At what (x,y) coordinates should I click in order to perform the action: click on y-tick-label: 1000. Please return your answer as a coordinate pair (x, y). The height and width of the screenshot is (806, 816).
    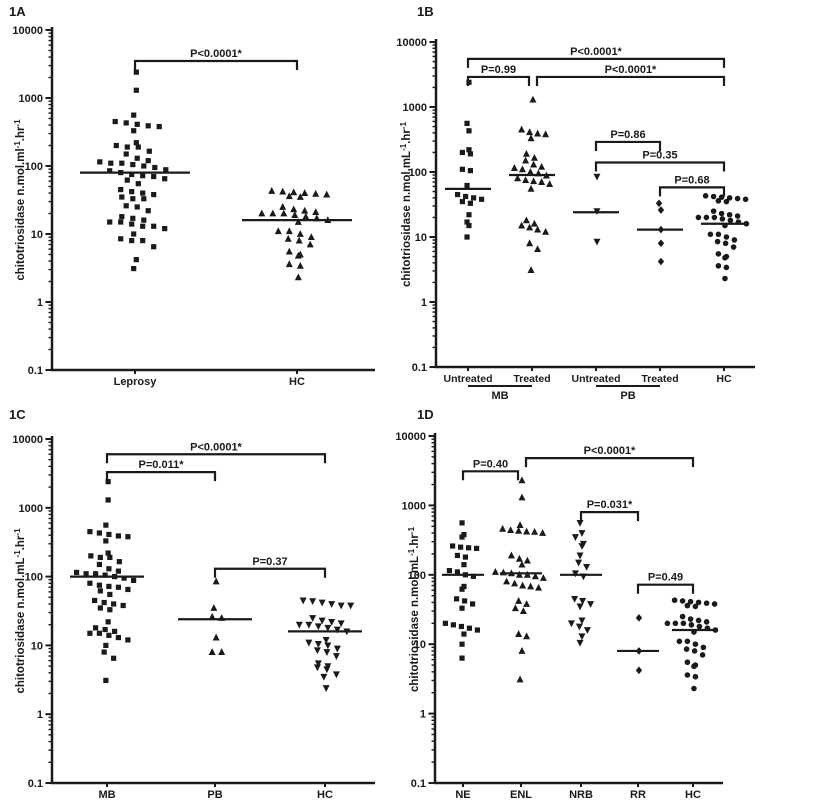
    Looking at the image, I should click on (414, 506).